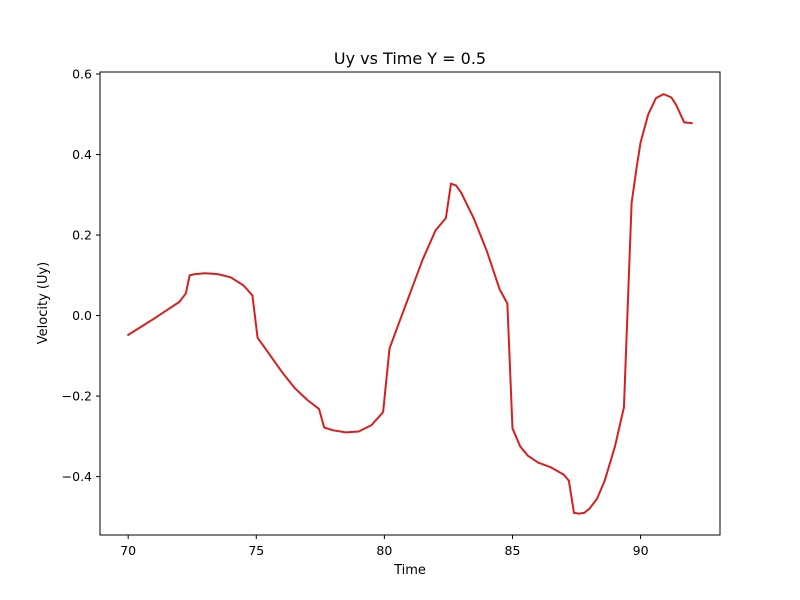 The image size is (800, 600). I want to click on chart-title: Uy vs Time Y = 0.5, so click(410, 58).